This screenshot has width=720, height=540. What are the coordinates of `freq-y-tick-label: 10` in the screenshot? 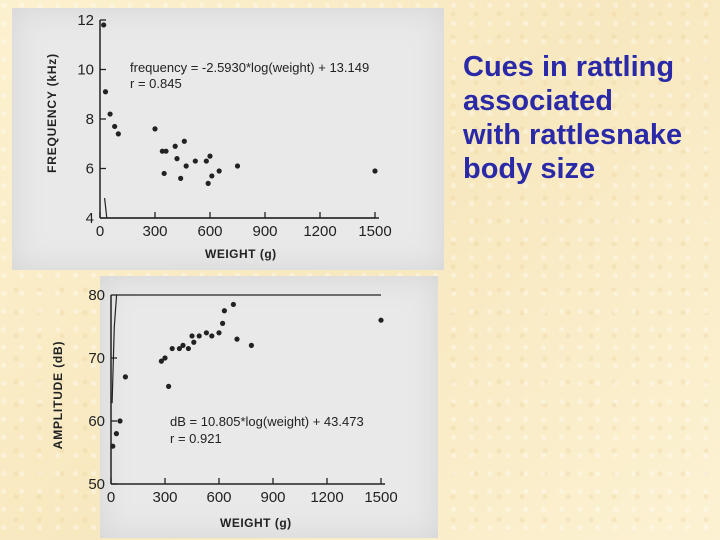 It's located at (85, 70).